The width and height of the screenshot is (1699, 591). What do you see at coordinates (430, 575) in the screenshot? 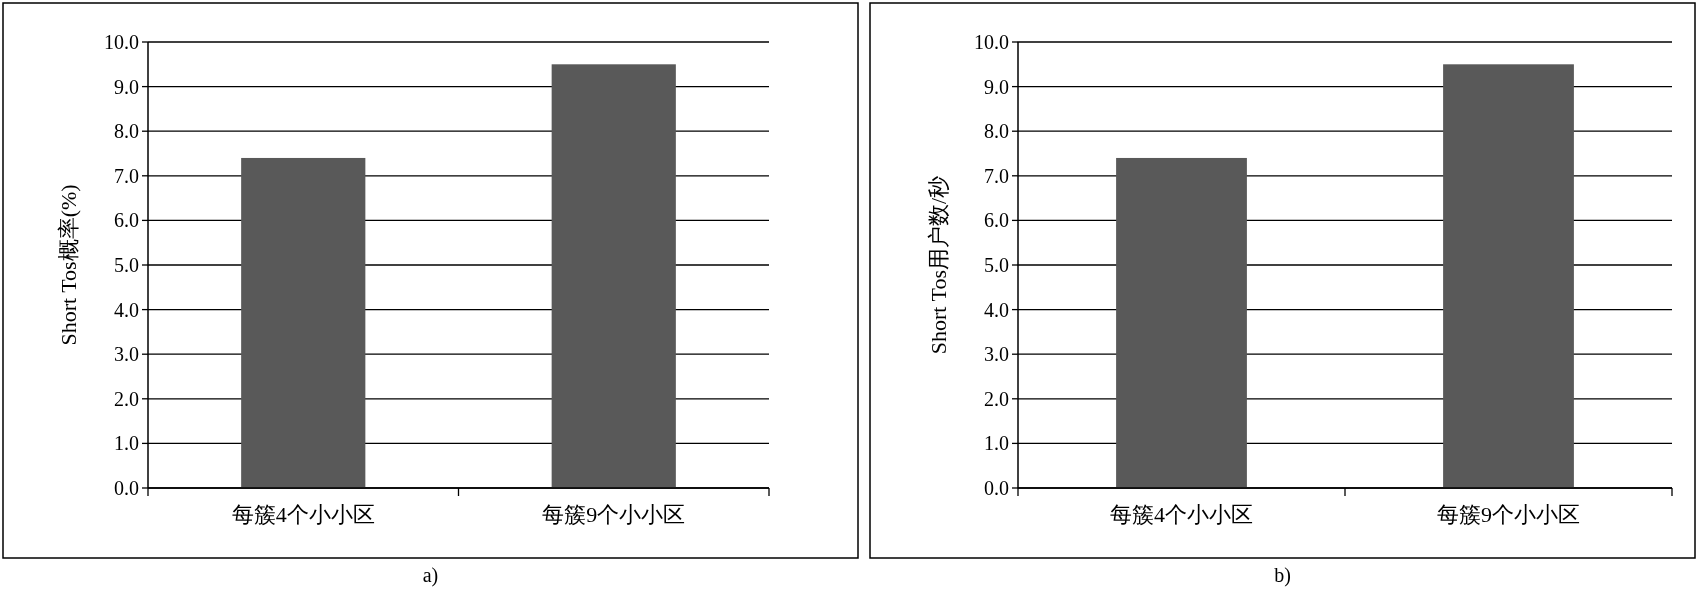
I see `text: a)` at bounding box center [430, 575].